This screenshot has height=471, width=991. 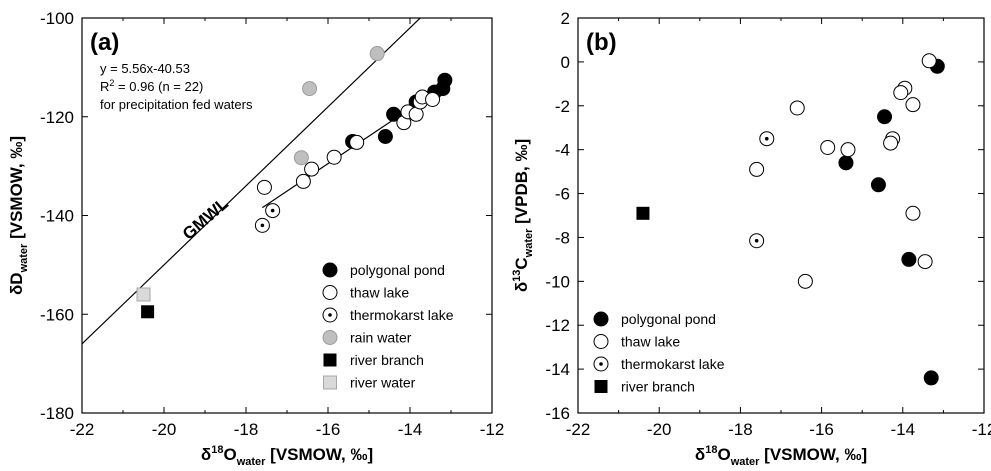 What do you see at coordinates (673, 364) in the screenshot?
I see `legend-label: thermokarst lake` at bounding box center [673, 364].